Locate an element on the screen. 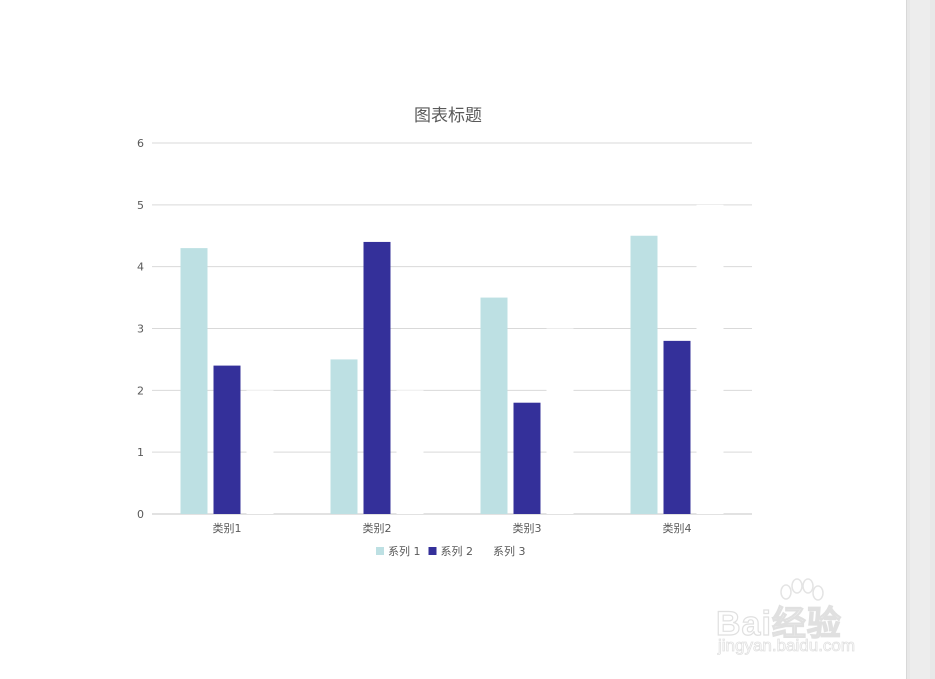 Image resolution: width=935 pixels, height=679 pixels. x-tick-label: 类别4 is located at coordinates (677, 528).